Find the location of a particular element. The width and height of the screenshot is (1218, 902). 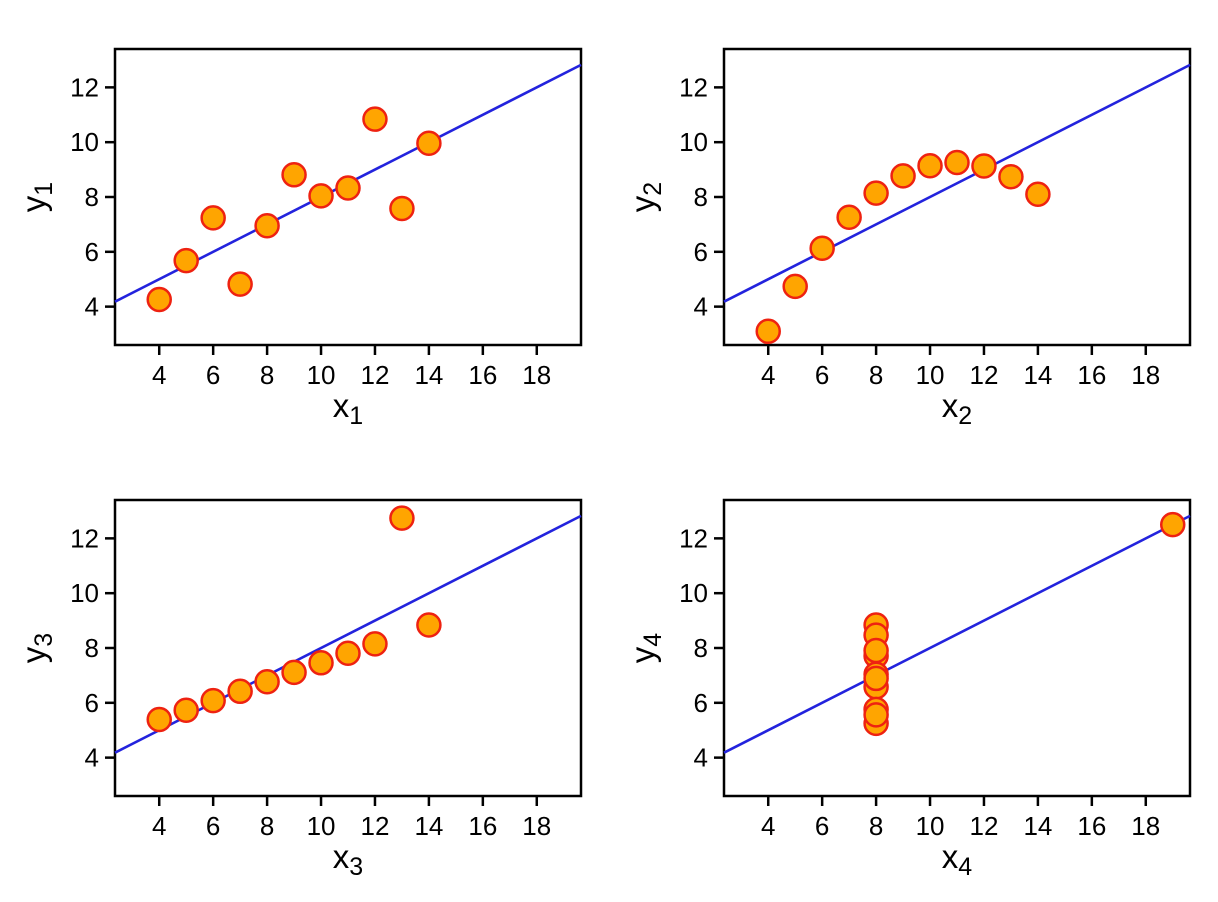

x-axis-label: x1 is located at coordinates (348, 408).